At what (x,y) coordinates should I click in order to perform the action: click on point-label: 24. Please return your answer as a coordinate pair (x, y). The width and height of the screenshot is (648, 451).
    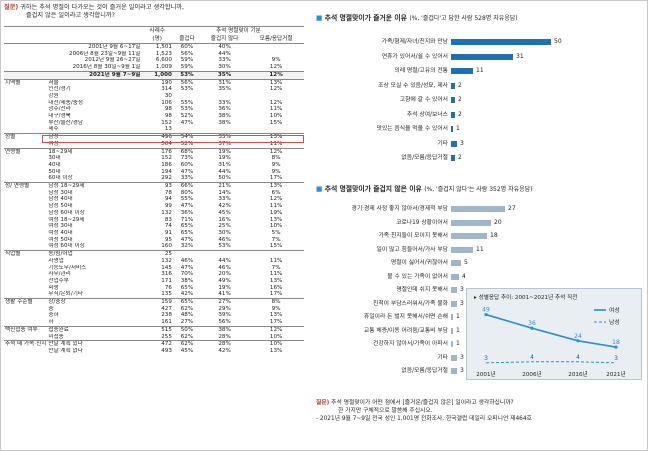
    Looking at the image, I should click on (578, 336).